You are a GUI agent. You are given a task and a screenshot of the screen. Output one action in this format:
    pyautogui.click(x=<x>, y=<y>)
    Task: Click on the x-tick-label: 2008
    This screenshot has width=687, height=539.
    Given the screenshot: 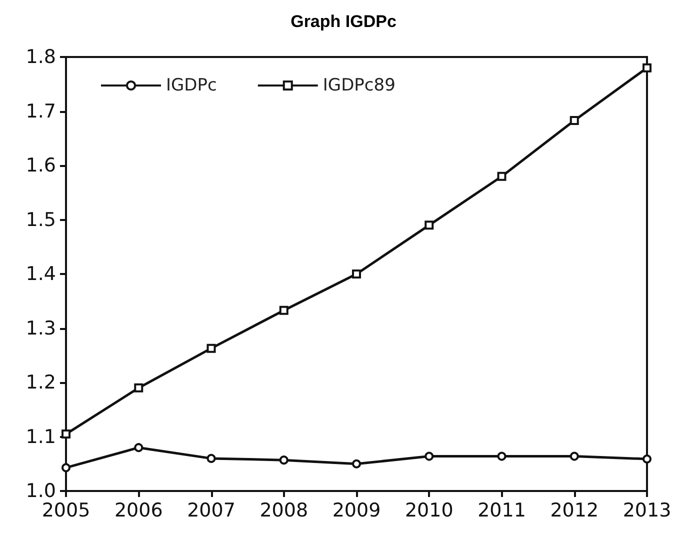 What is the action you would take?
    pyautogui.click(x=284, y=511)
    